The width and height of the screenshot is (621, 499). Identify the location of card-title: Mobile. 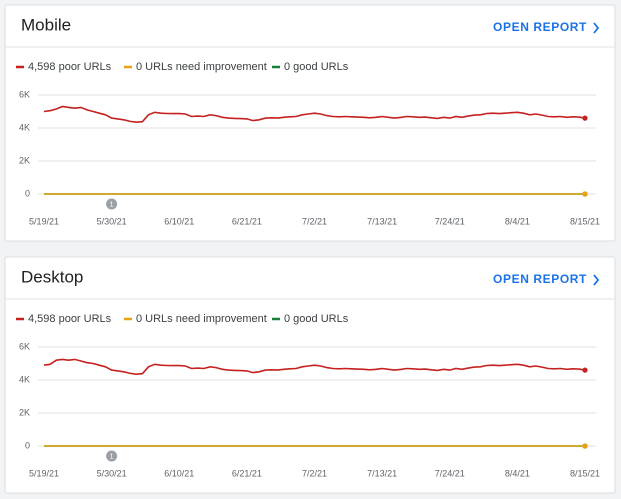
(46, 24).